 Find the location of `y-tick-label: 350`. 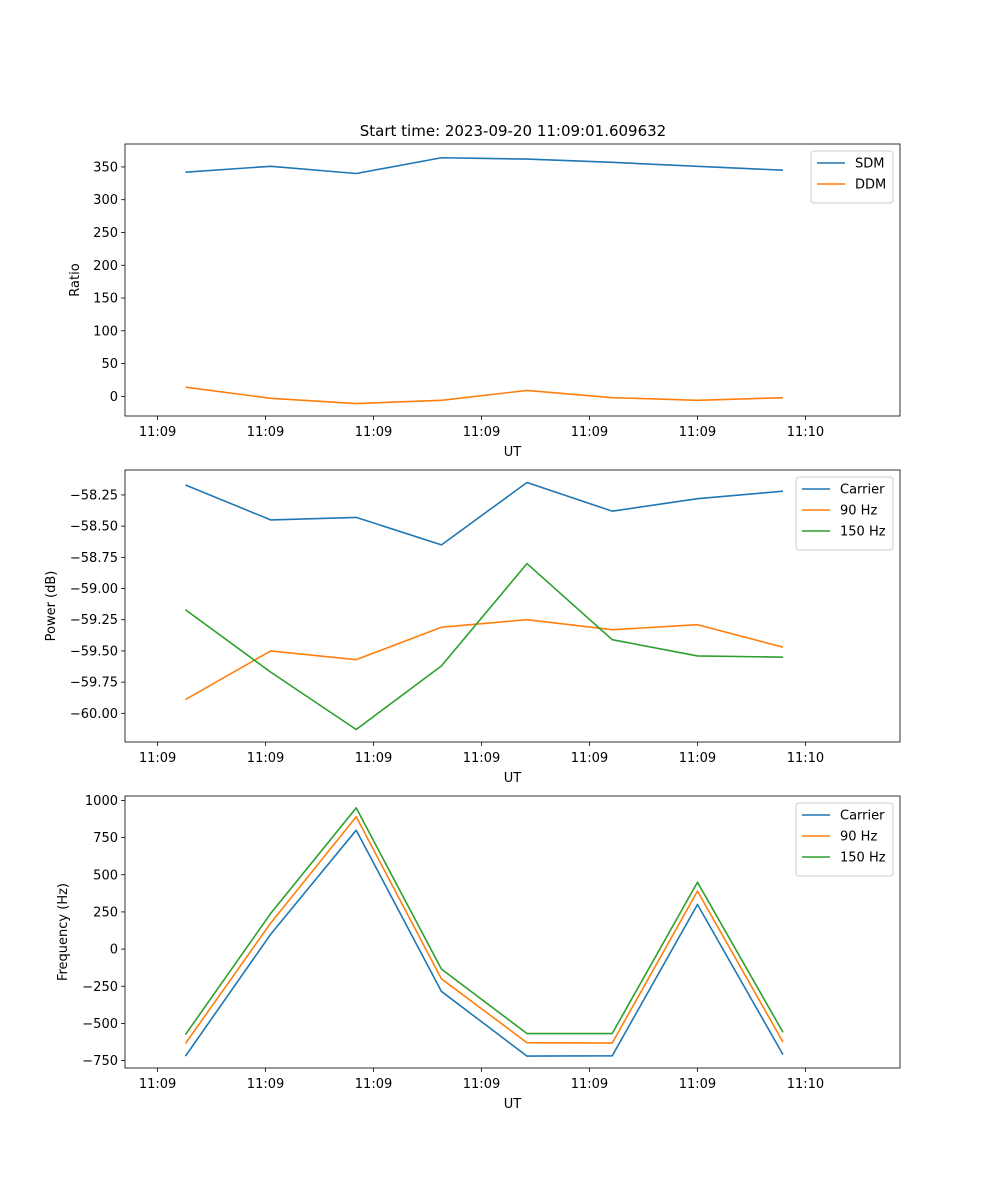

y-tick-label: 350 is located at coordinates (105, 167).